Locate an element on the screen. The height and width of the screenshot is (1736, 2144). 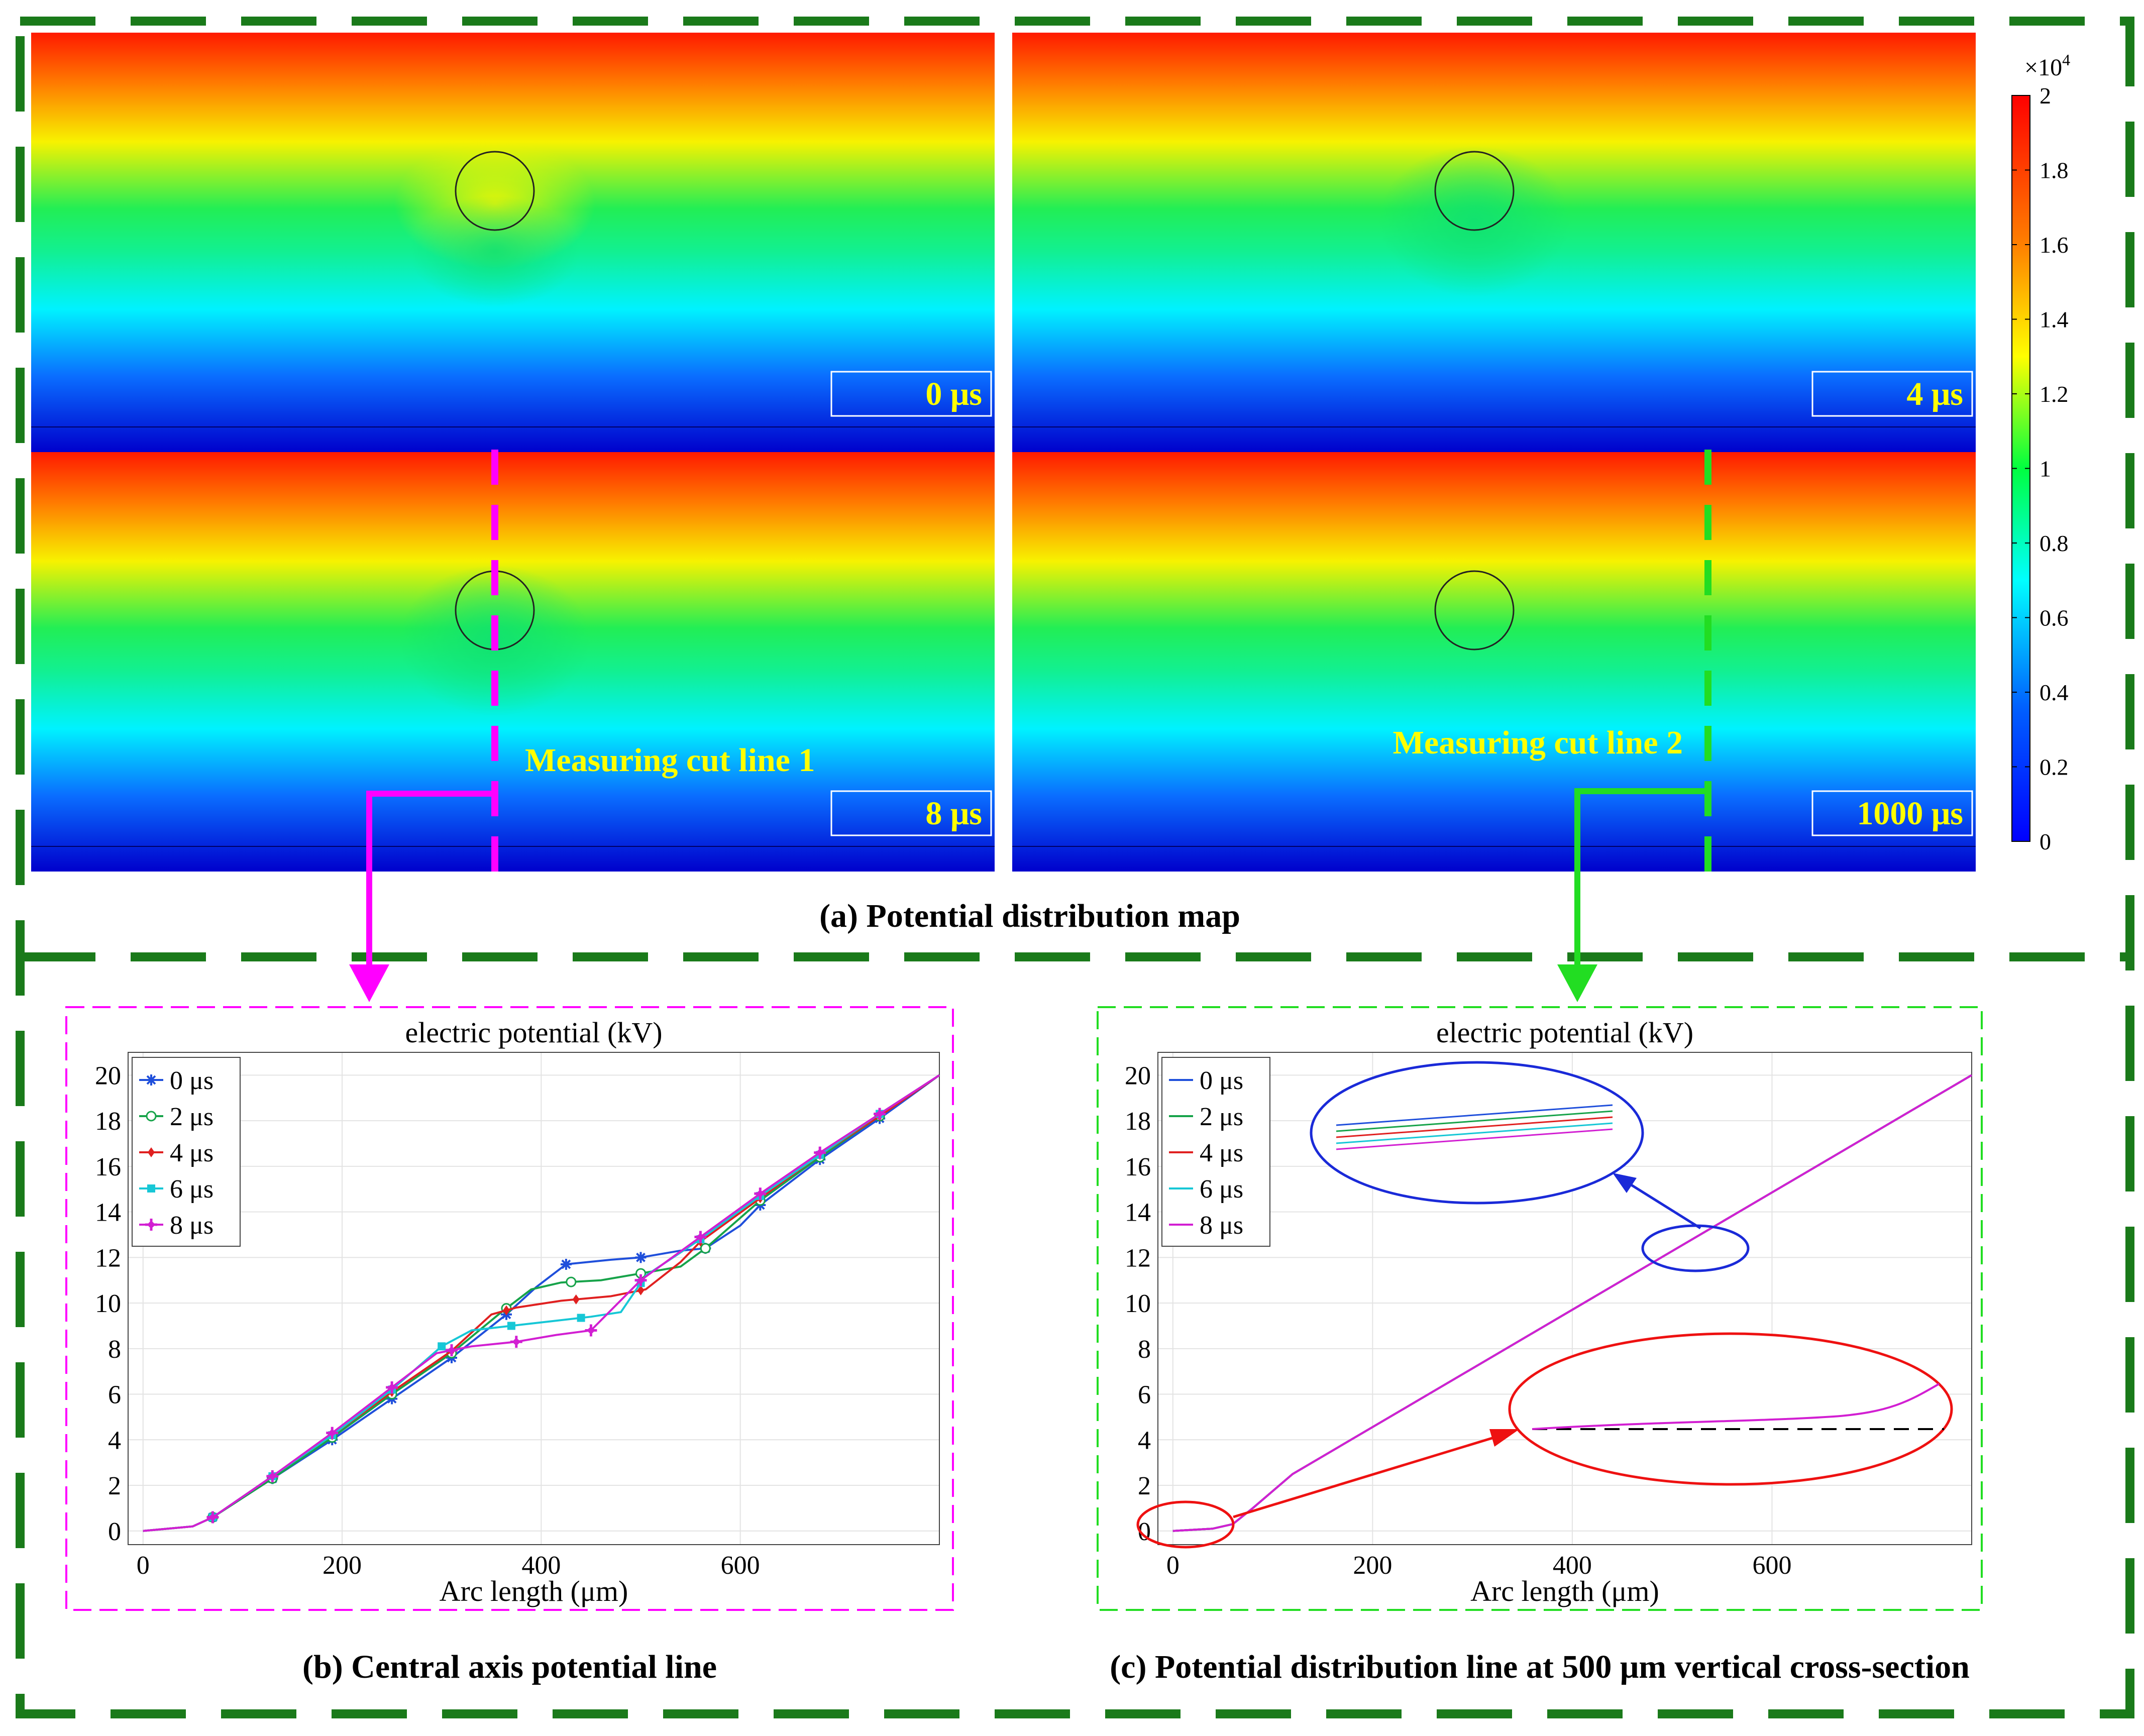
colorbar-multiplier: ×10⁴ is located at coordinates (2047, 66).